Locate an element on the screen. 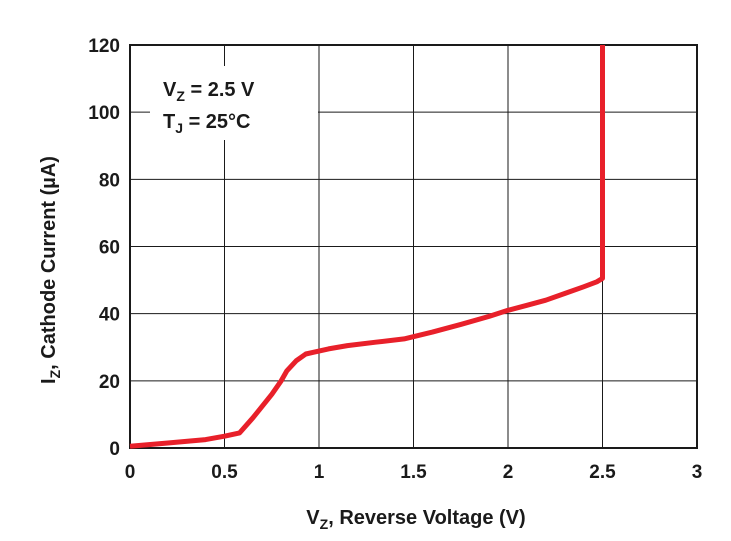  x-tick-label: 0 is located at coordinates (130, 472).